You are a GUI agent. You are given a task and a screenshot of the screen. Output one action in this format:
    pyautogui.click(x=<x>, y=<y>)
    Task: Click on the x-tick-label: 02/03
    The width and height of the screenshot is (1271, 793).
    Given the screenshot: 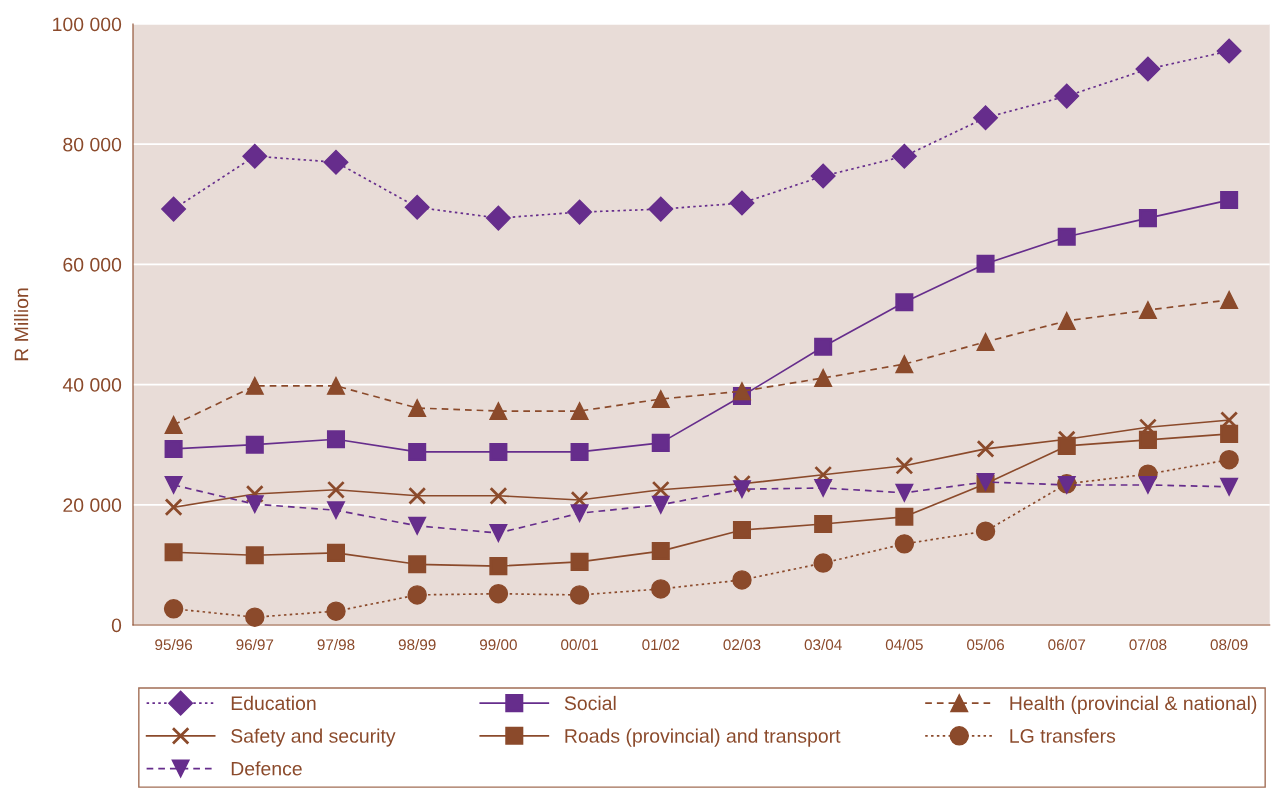 What is the action you would take?
    pyautogui.click(x=742, y=644)
    